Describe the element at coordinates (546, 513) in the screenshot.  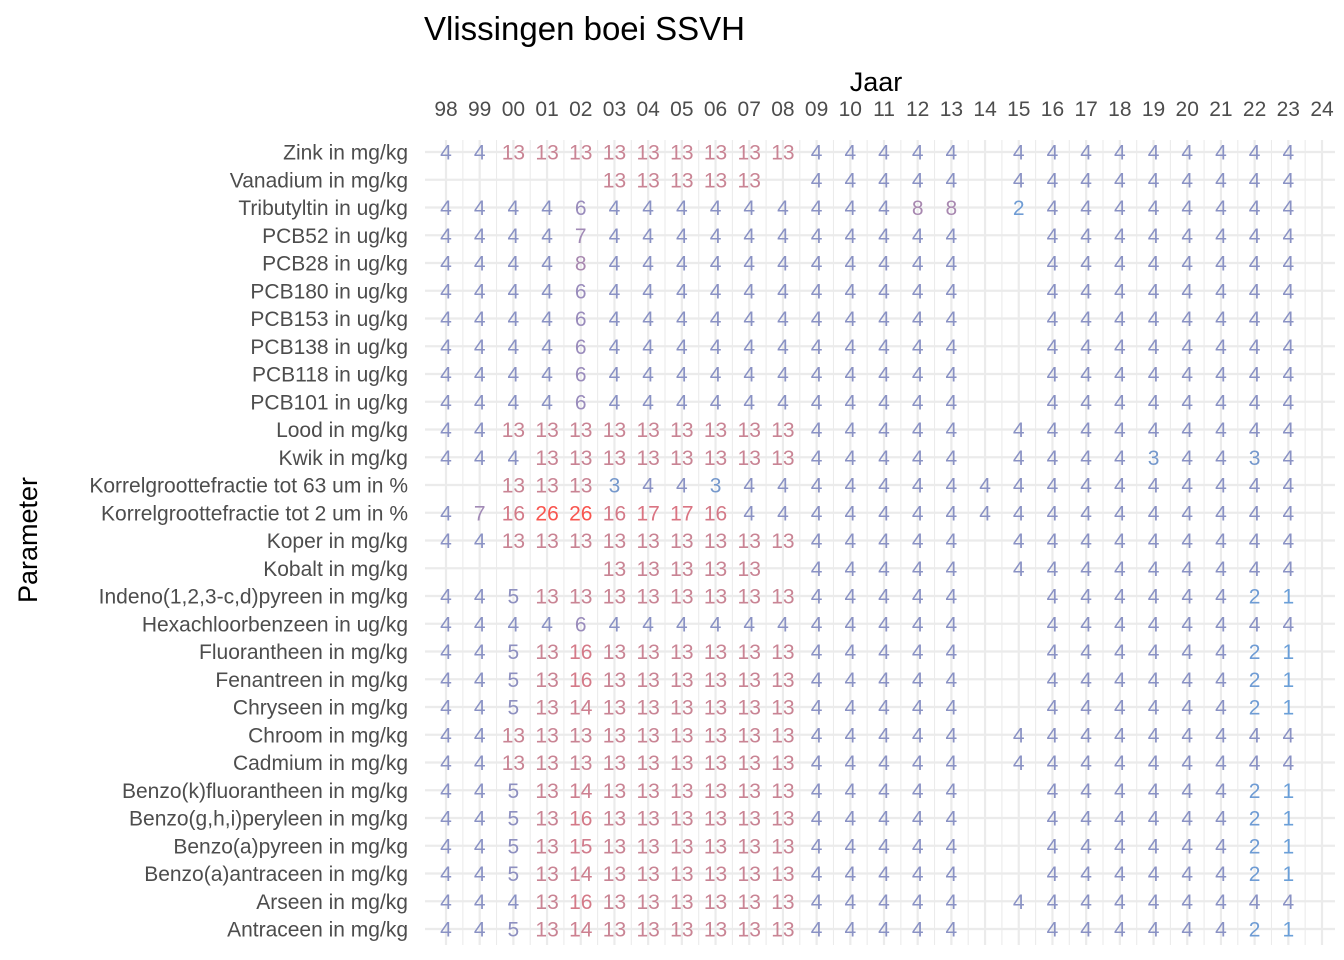
I see `cell-value-label: 26` at that location.